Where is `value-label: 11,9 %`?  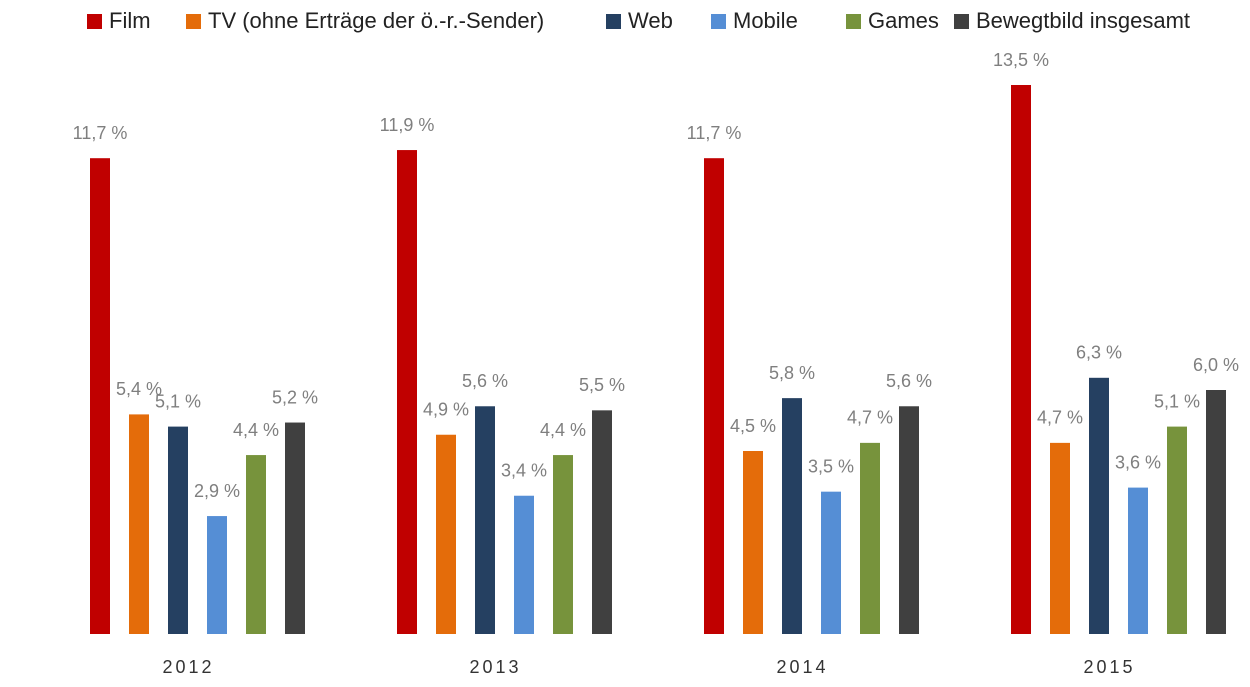 value-label: 11,9 % is located at coordinates (407, 125).